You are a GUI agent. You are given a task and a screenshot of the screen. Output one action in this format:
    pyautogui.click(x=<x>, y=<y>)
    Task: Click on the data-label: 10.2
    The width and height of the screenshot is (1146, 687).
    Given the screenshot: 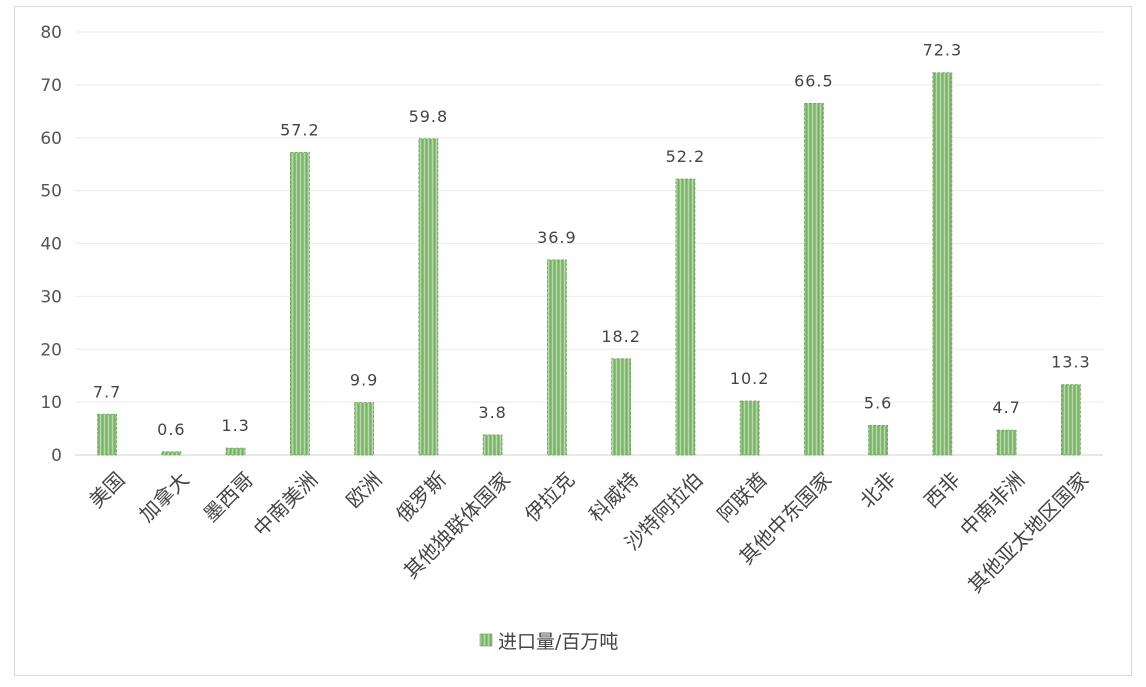 What is the action you would take?
    pyautogui.click(x=750, y=378)
    